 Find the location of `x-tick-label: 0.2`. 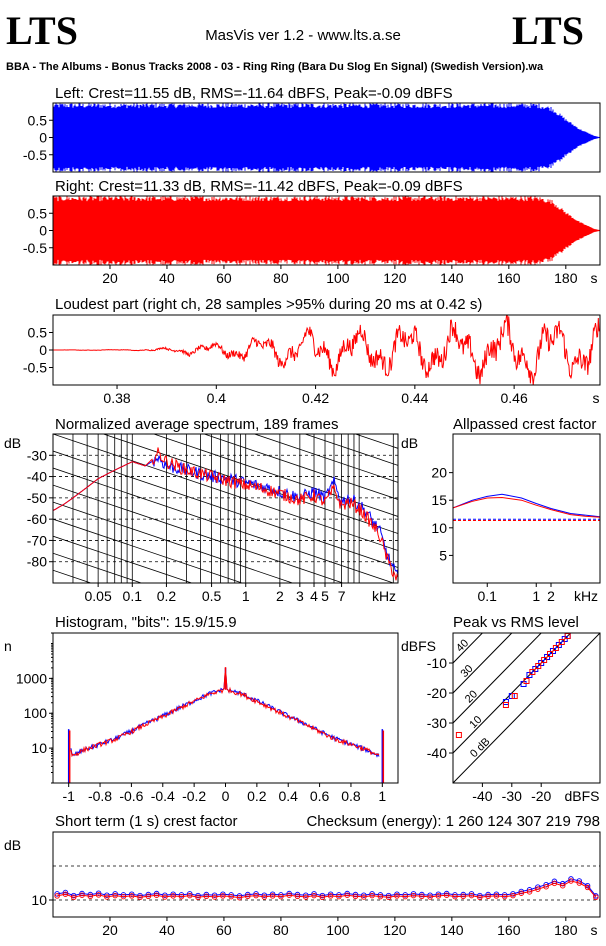

x-tick-label: 0.2 is located at coordinates (257, 796).